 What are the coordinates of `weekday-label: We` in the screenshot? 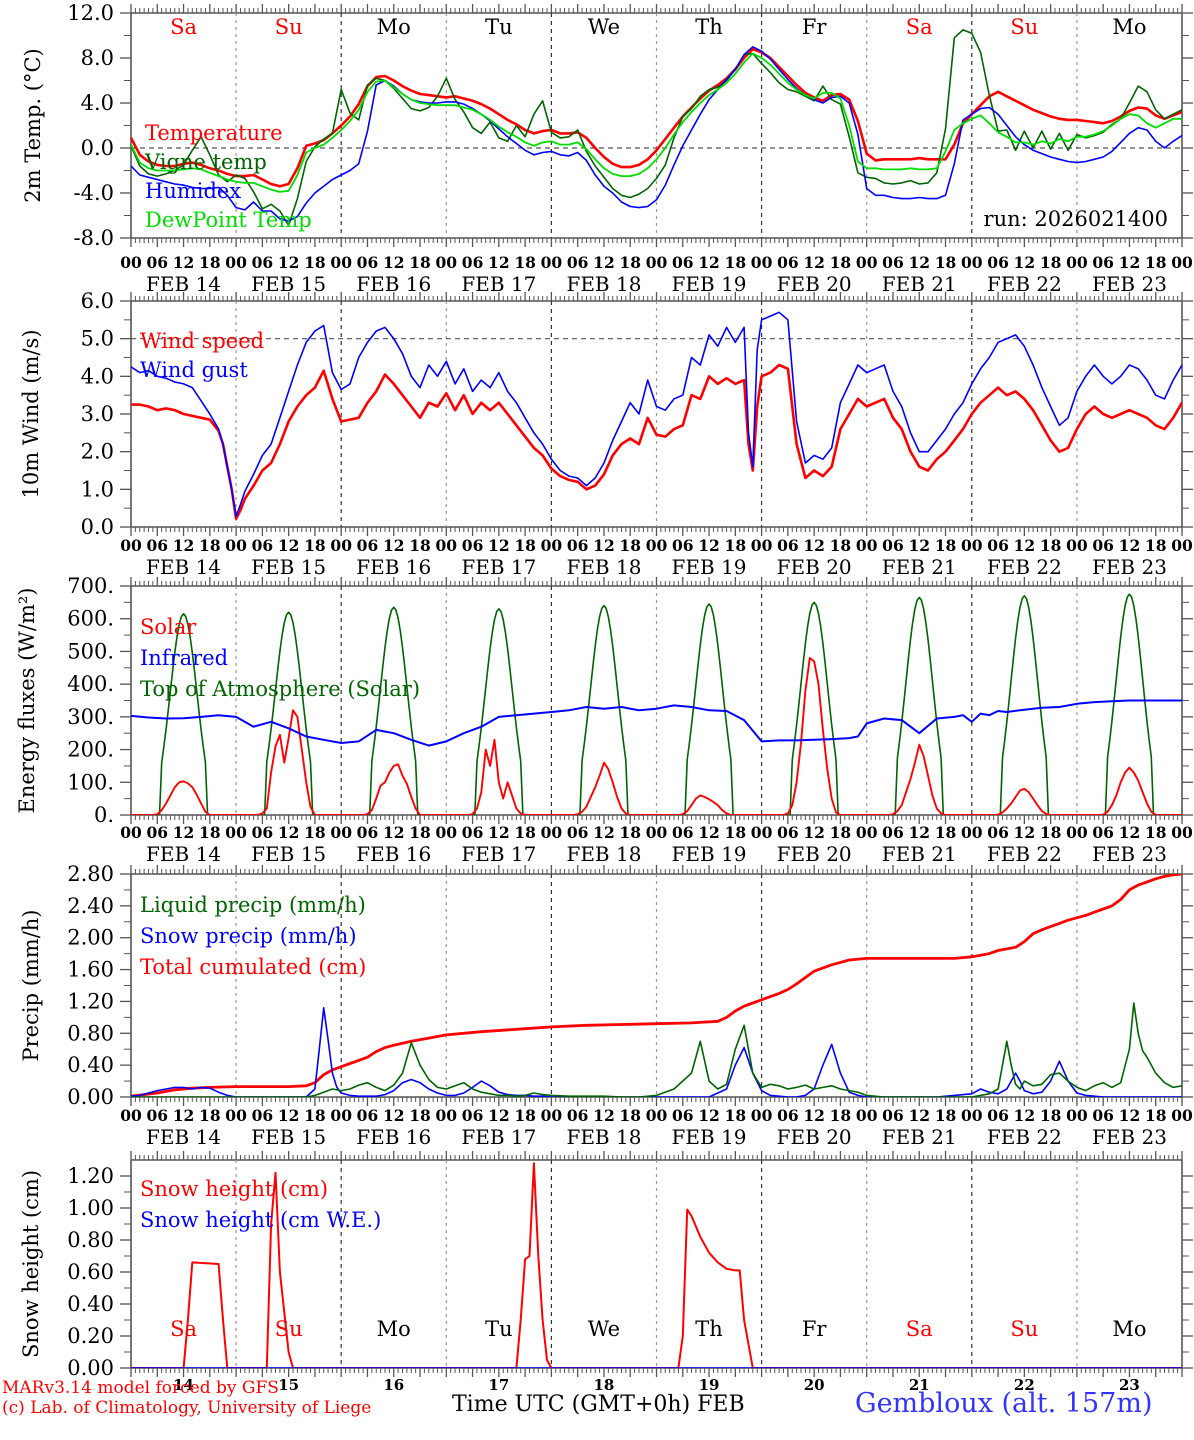 It's located at (604, 27).